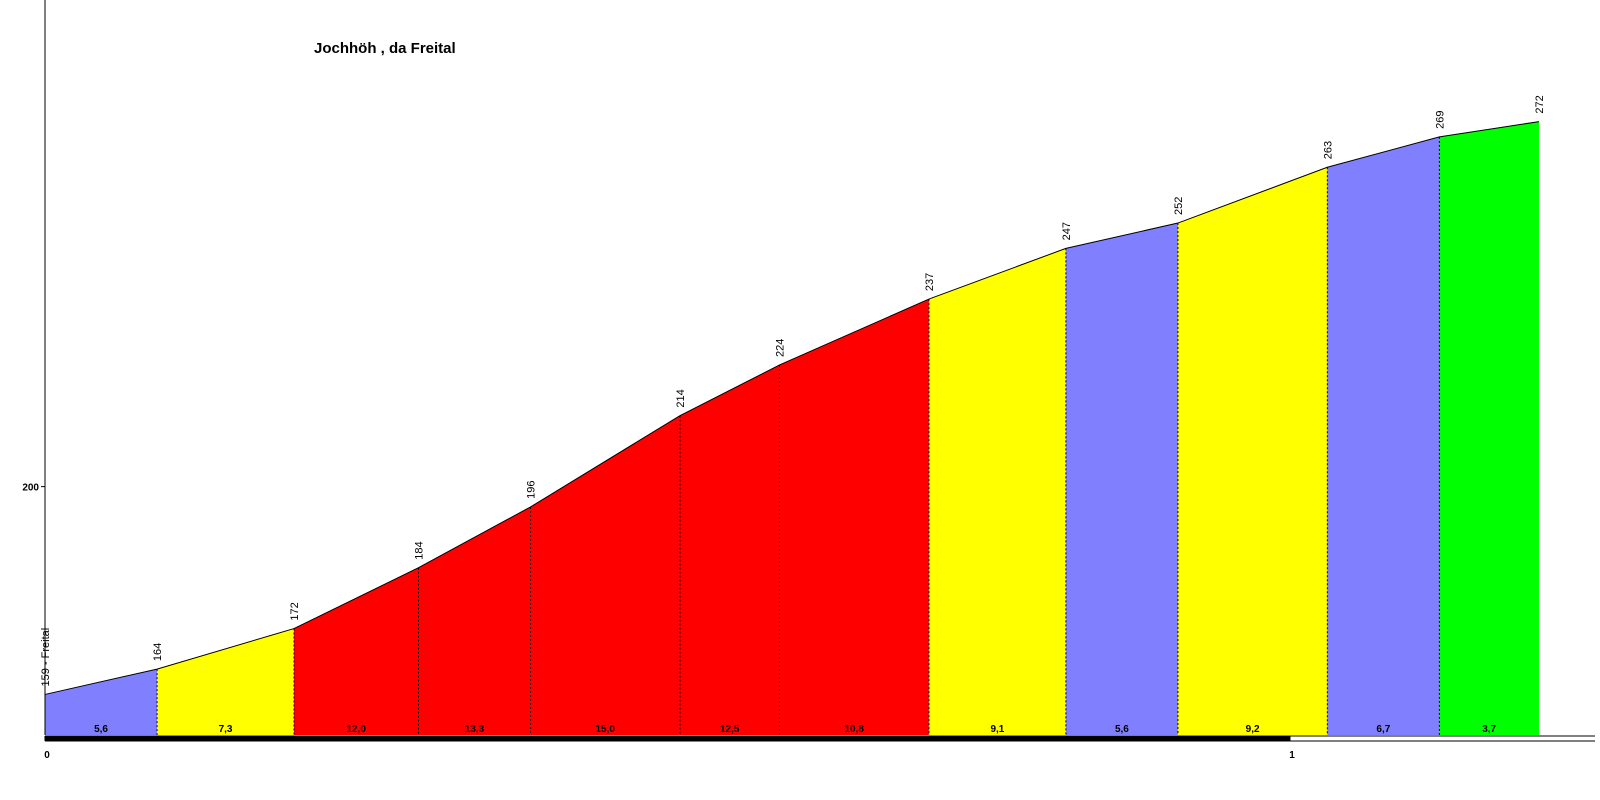 This screenshot has height=800, width=1600. I want to click on y-tick-label: 200, so click(30, 488).